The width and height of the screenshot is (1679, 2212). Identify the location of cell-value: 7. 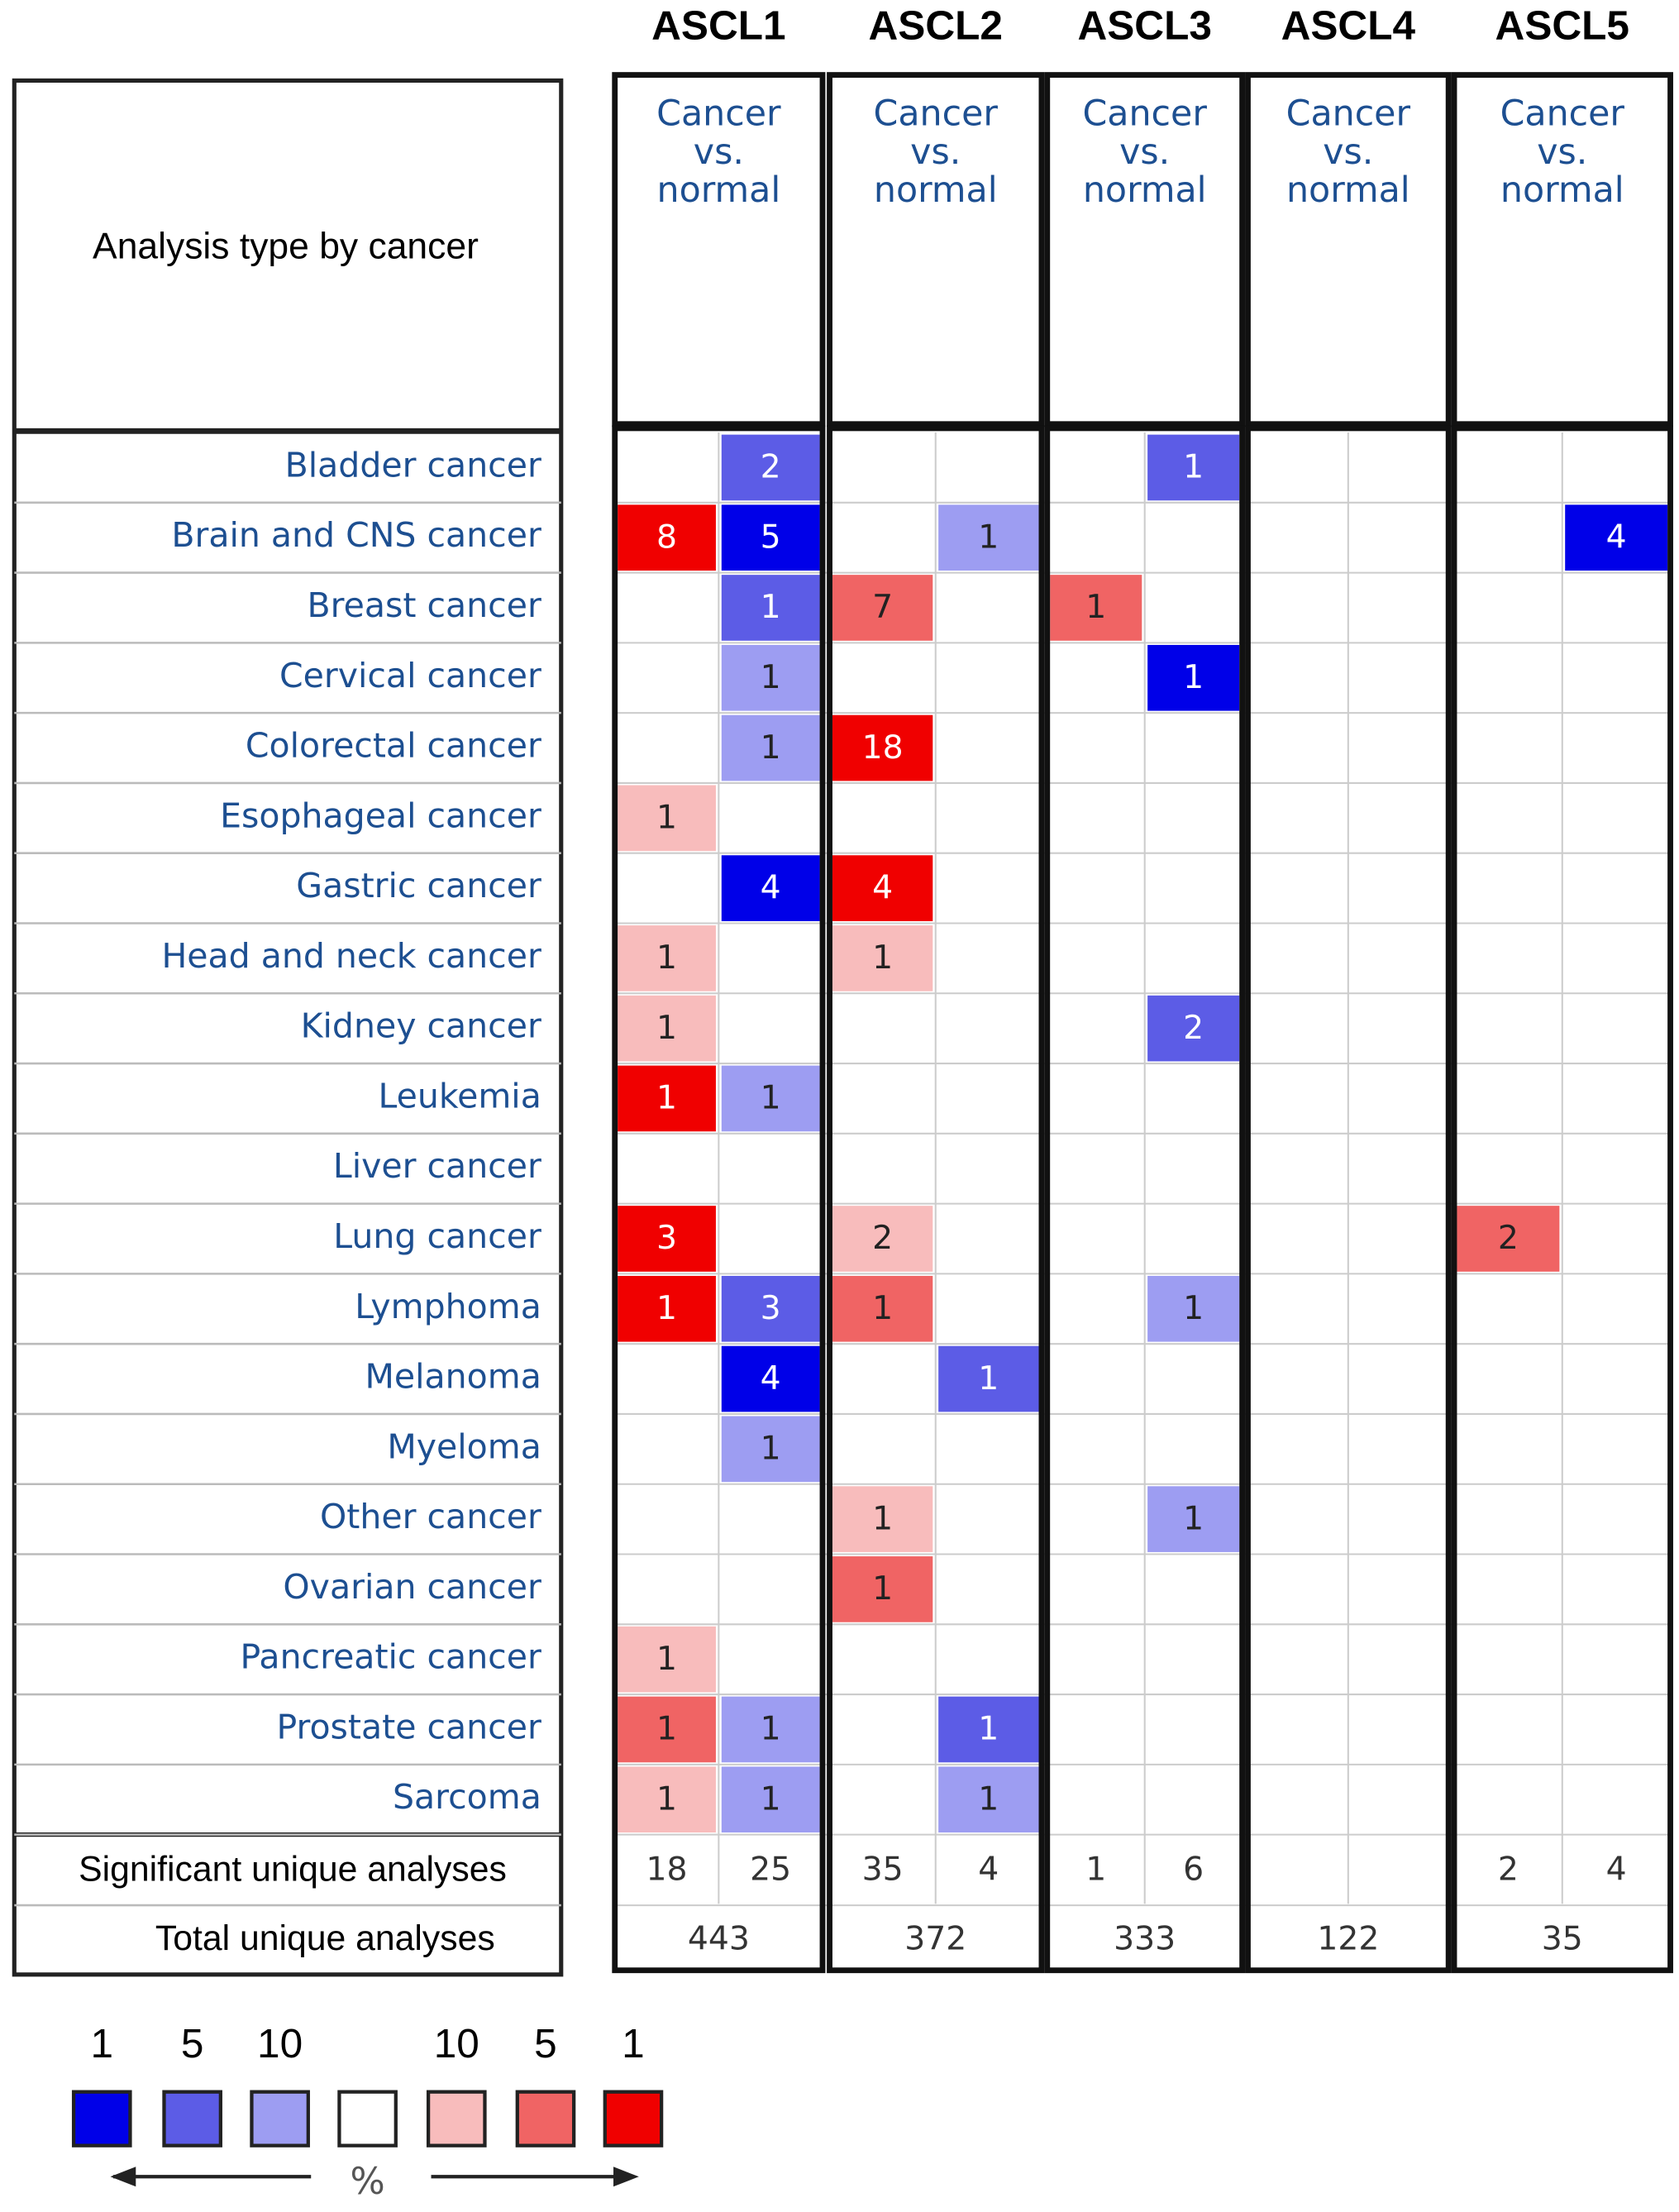
(883, 608).